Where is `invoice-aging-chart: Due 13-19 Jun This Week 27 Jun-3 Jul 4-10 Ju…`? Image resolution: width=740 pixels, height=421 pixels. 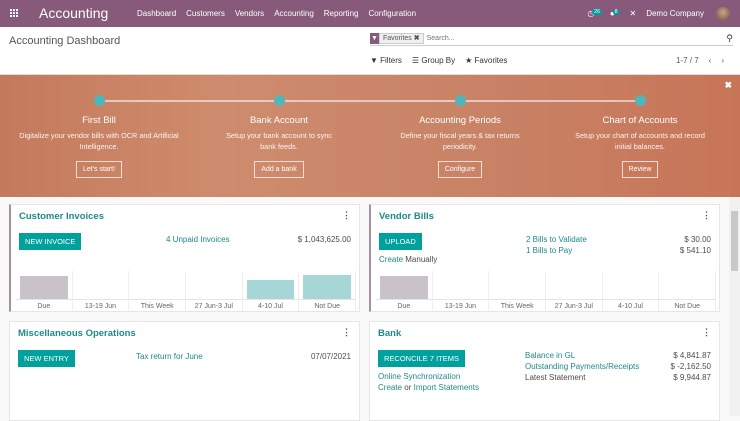
invoice-aging-chart: Due 13-19 Jun This Week 27 Jun-3 Jul 4-10 Ju… is located at coordinates (186, 292).